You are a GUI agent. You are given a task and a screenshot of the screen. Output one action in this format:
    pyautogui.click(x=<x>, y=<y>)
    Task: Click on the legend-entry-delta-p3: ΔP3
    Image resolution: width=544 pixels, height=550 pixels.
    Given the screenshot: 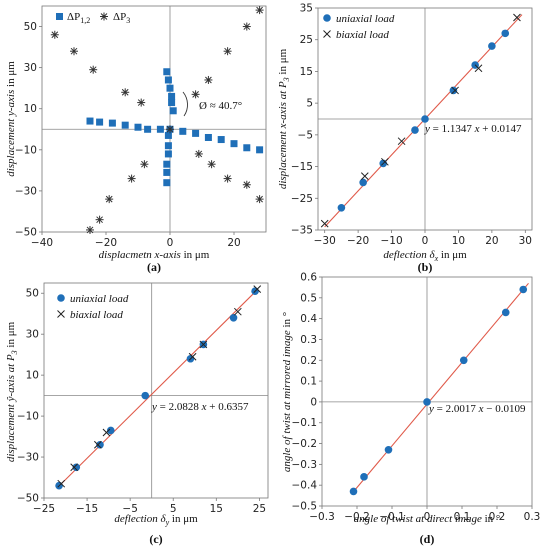 What is the action you would take?
    pyautogui.click(x=121, y=18)
    